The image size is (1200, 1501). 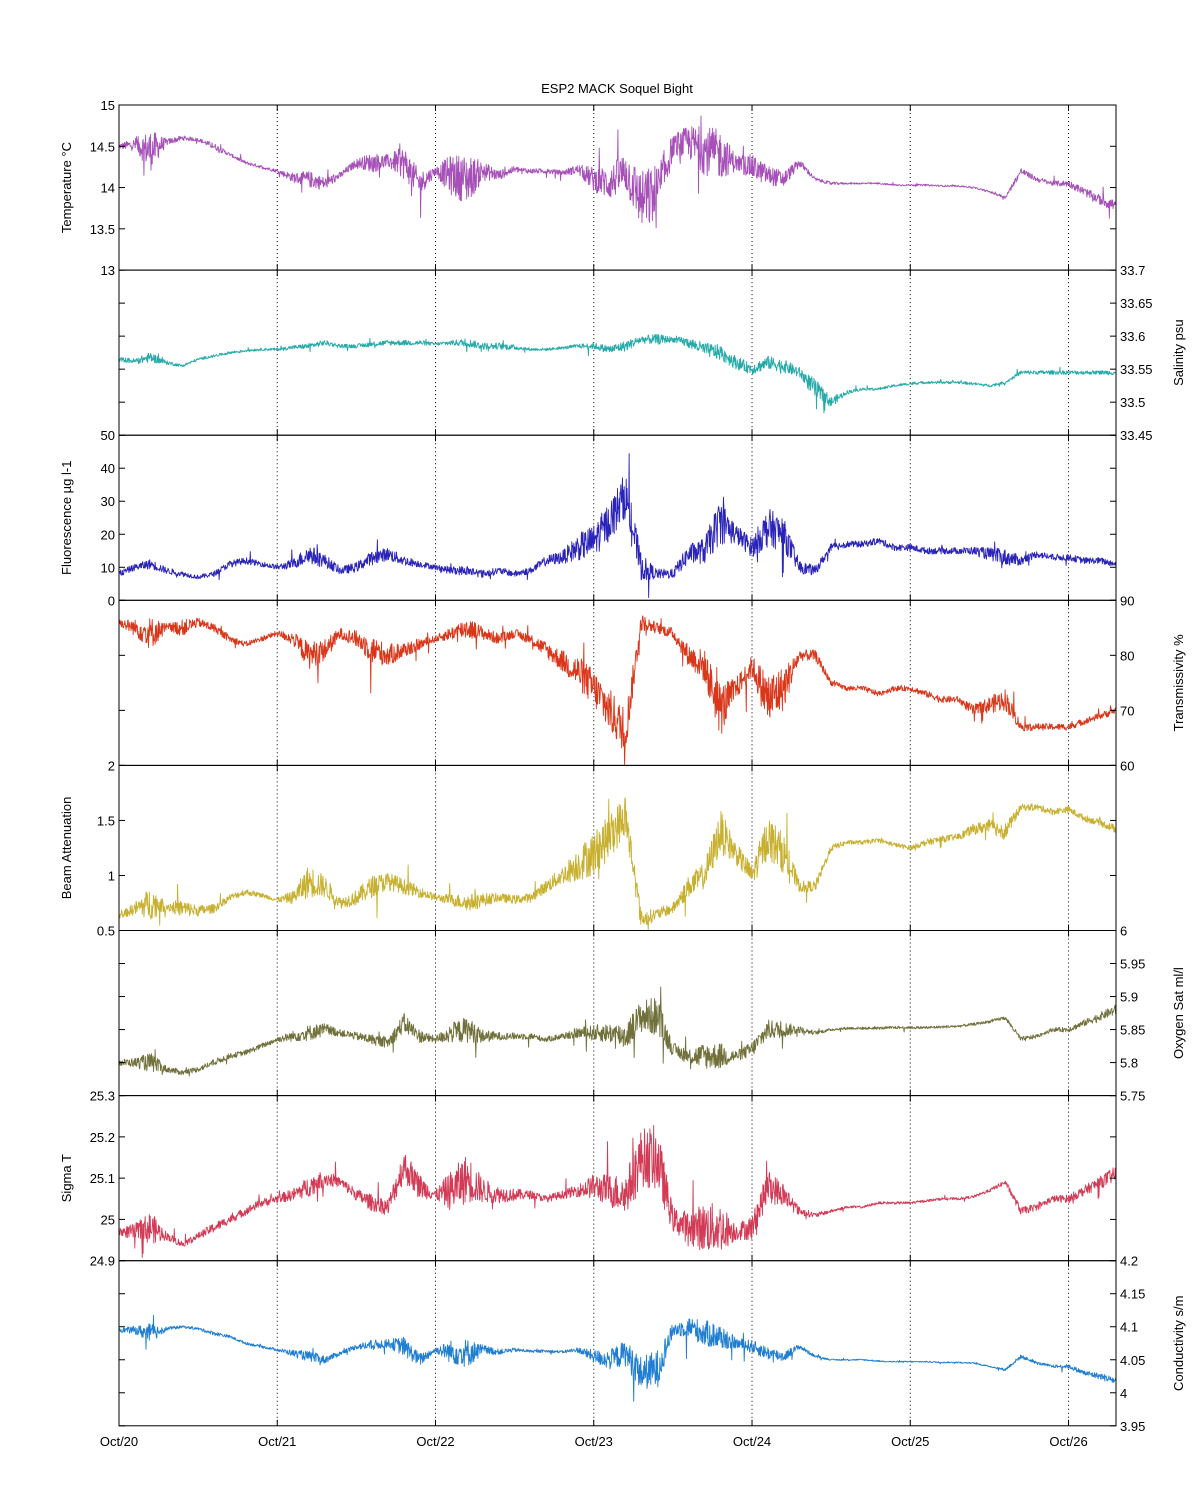 I want to click on ytick-label-transmissivity-0: 60, so click(x=1127, y=765).